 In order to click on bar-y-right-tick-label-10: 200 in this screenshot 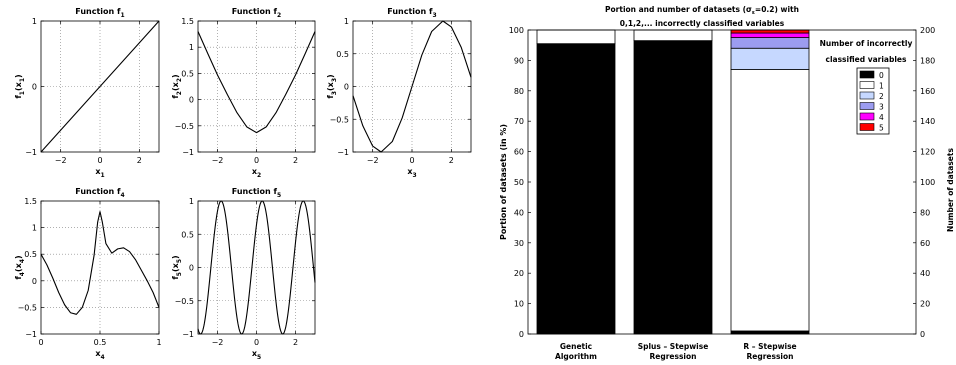, I will do `click(927, 30)`.